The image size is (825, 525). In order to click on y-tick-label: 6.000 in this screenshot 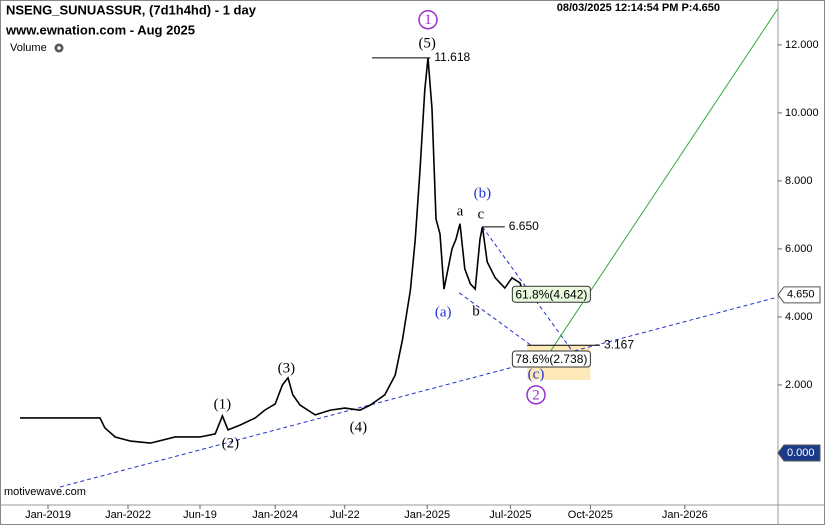, I will do `click(799, 249)`.